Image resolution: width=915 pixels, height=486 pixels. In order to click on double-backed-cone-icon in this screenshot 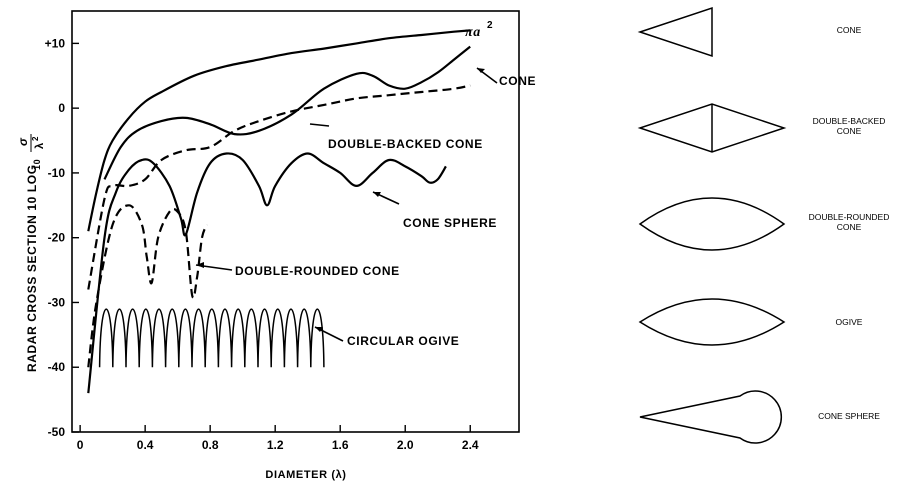, I will do `click(712, 128)`.